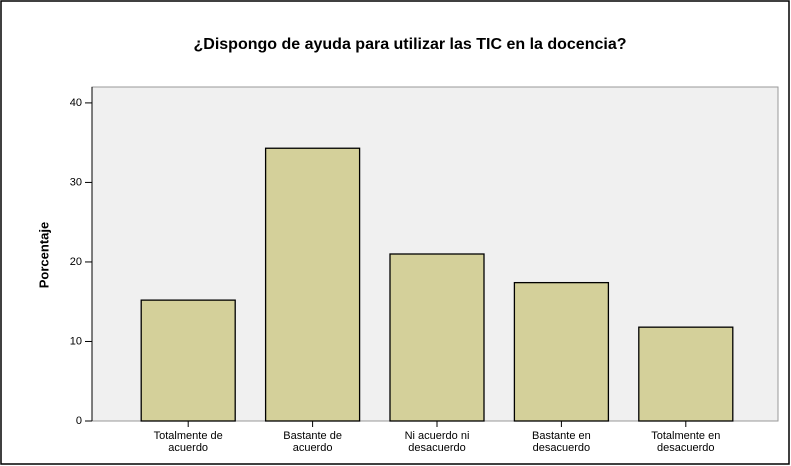 This screenshot has height=466, width=791. I want to click on y-tick-label: 10, so click(76, 341).